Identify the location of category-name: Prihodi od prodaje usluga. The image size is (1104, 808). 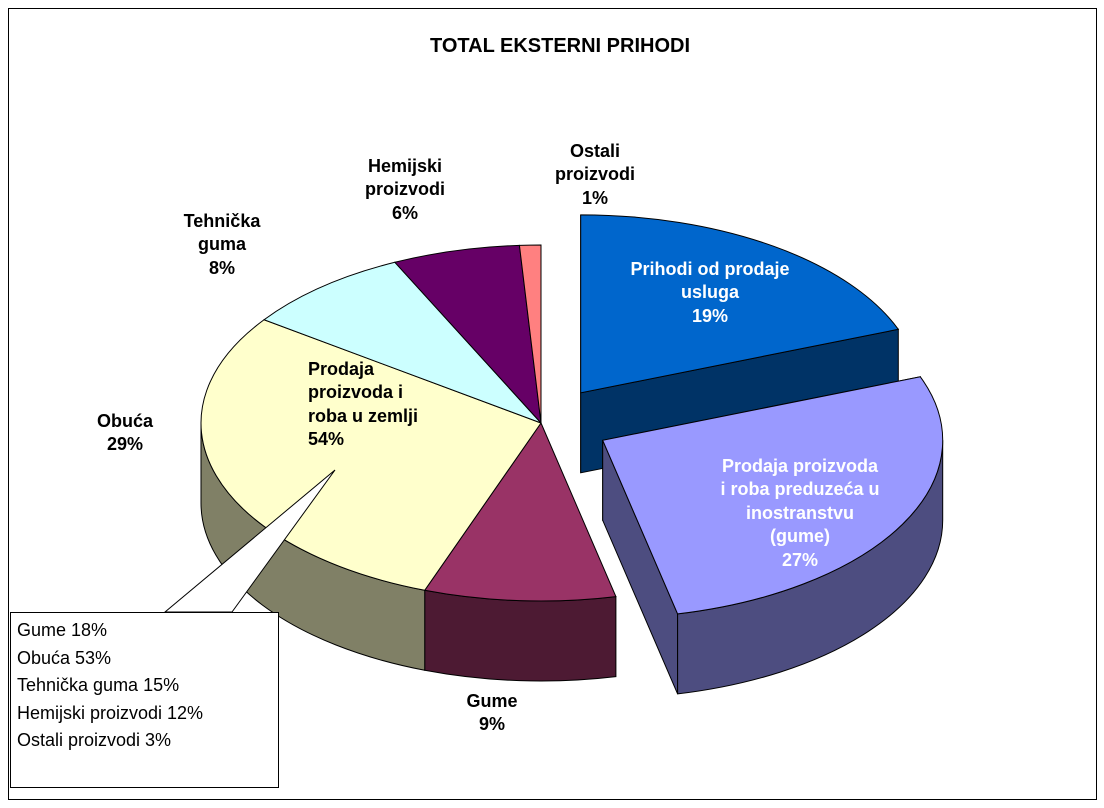
(710, 281).